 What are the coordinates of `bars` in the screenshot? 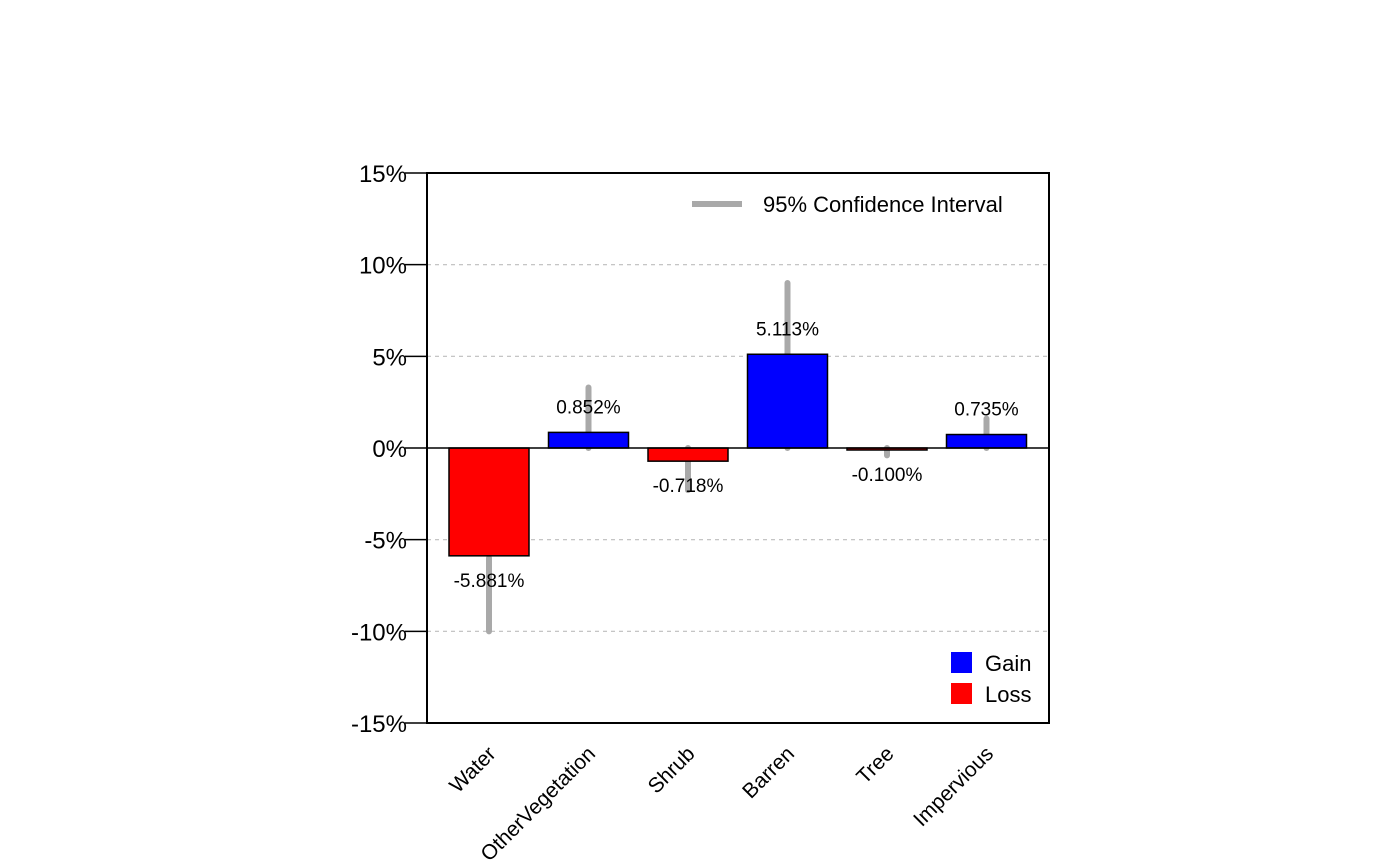 It's located at (738, 455).